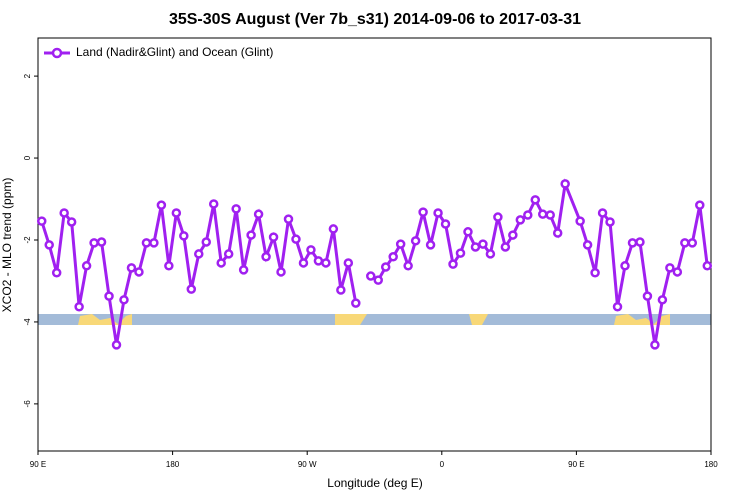 The width and height of the screenshot is (750, 500). Describe the element at coordinates (27, 240) in the screenshot. I see `y-tick-label: -2` at that location.